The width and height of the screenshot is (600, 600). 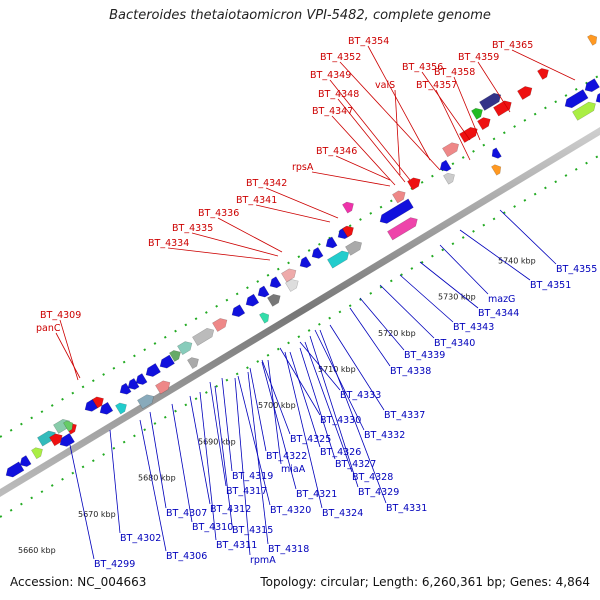 What do you see at coordinates (576, 269) in the screenshot?
I see `reverse-gene-label: BT_4355` at bounding box center [576, 269].